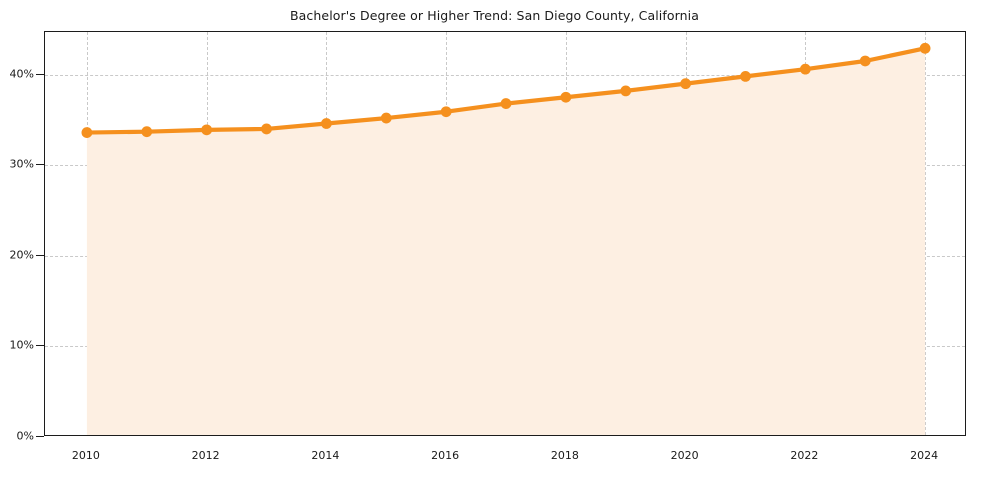 The height and width of the screenshot is (490, 989). Describe the element at coordinates (445, 455) in the screenshot. I see `x-tick-label: 2016` at that location.